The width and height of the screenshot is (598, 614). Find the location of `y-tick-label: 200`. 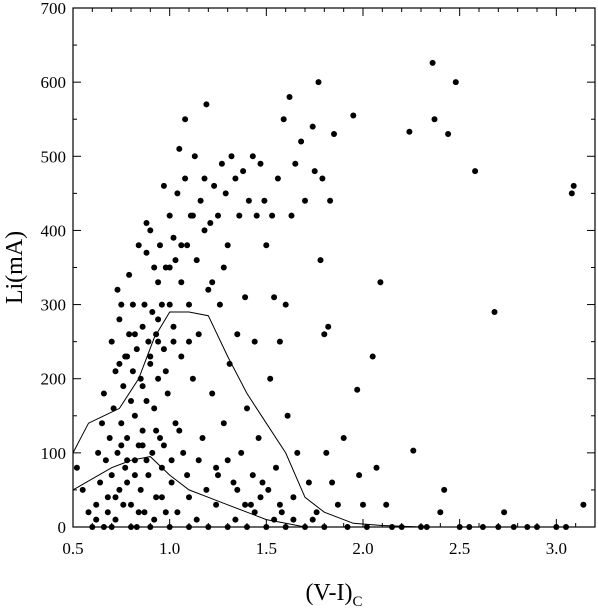

y-tick-label: 200 is located at coordinates (54, 379).